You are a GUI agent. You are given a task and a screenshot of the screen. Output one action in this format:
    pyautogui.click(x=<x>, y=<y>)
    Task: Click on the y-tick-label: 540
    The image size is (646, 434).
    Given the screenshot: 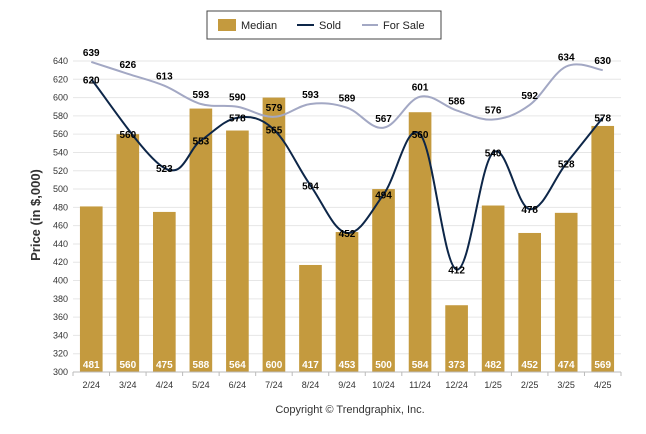 What is the action you would take?
    pyautogui.click(x=60, y=152)
    